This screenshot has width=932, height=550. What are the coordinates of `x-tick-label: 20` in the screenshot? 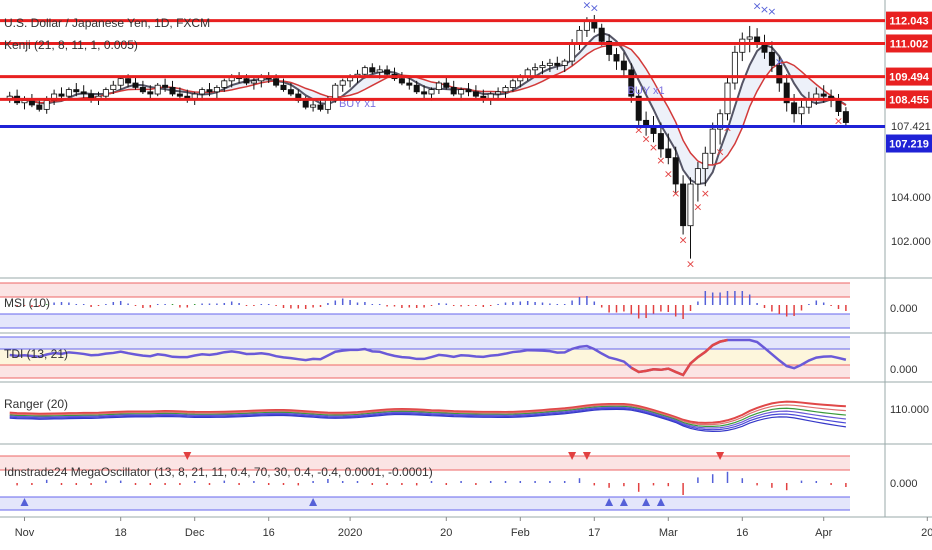 It's located at (926, 533).